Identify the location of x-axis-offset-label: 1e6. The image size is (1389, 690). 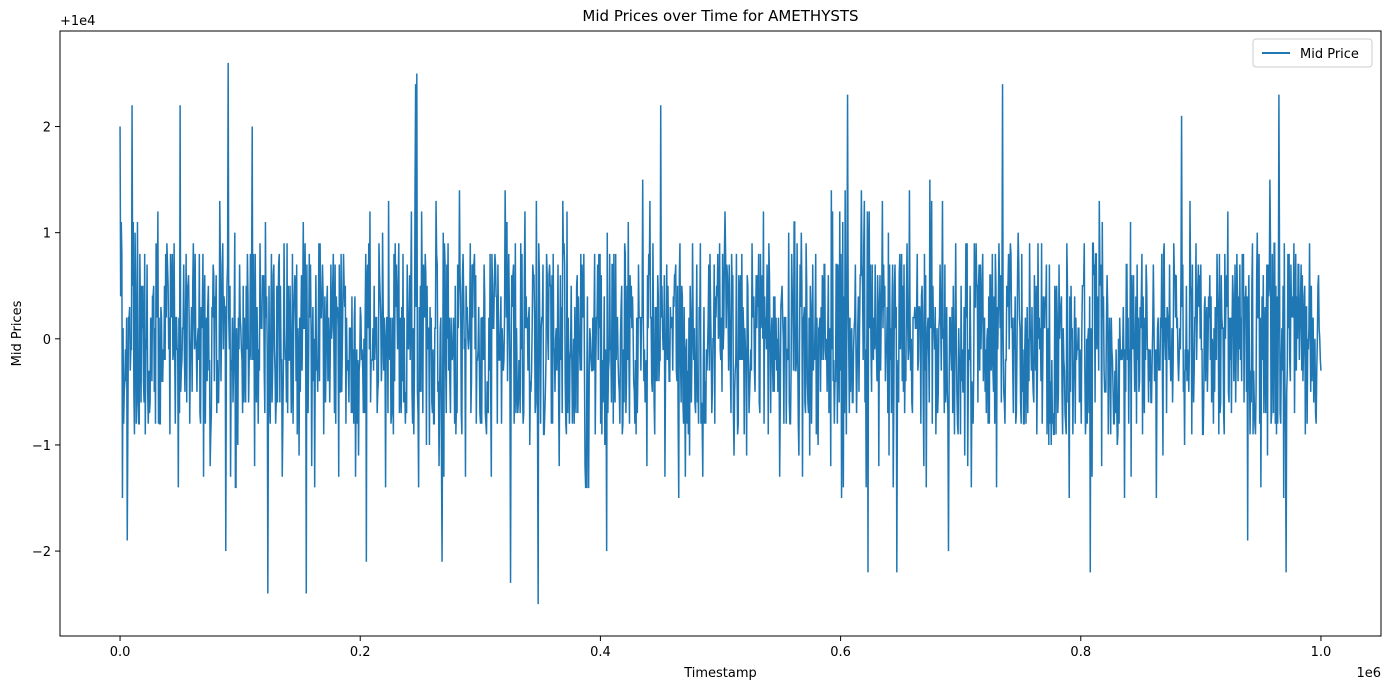
(1368, 673).